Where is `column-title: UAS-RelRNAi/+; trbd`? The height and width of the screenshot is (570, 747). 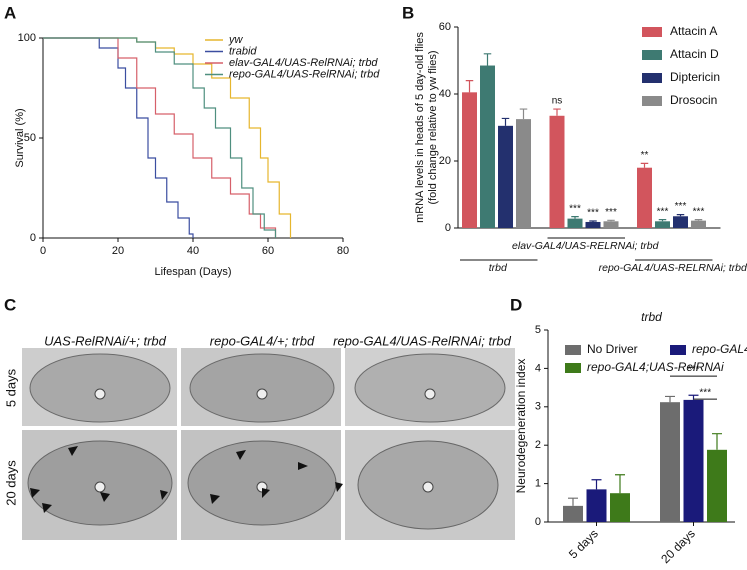 column-title: UAS-RelRNAi/+; trbd is located at coordinates (105, 340).